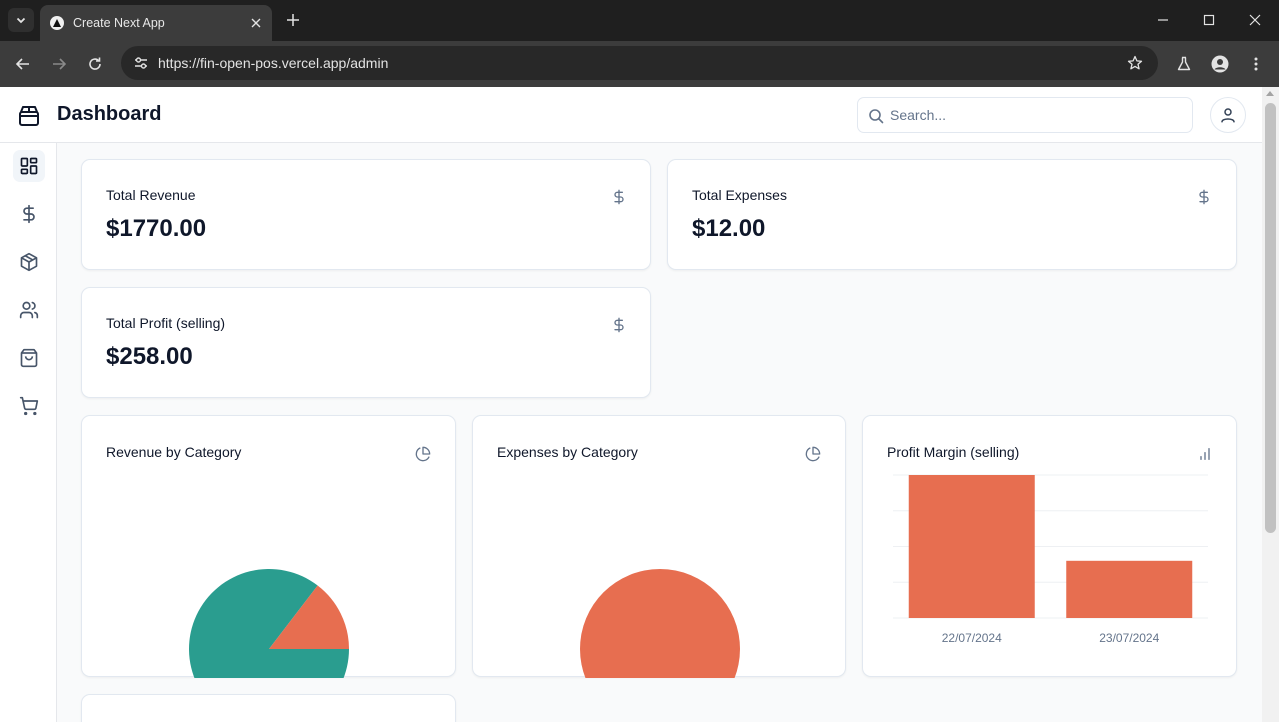 The width and height of the screenshot is (1279, 722). What do you see at coordinates (109, 114) in the screenshot?
I see `page-title: Dashboard` at bounding box center [109, 114].